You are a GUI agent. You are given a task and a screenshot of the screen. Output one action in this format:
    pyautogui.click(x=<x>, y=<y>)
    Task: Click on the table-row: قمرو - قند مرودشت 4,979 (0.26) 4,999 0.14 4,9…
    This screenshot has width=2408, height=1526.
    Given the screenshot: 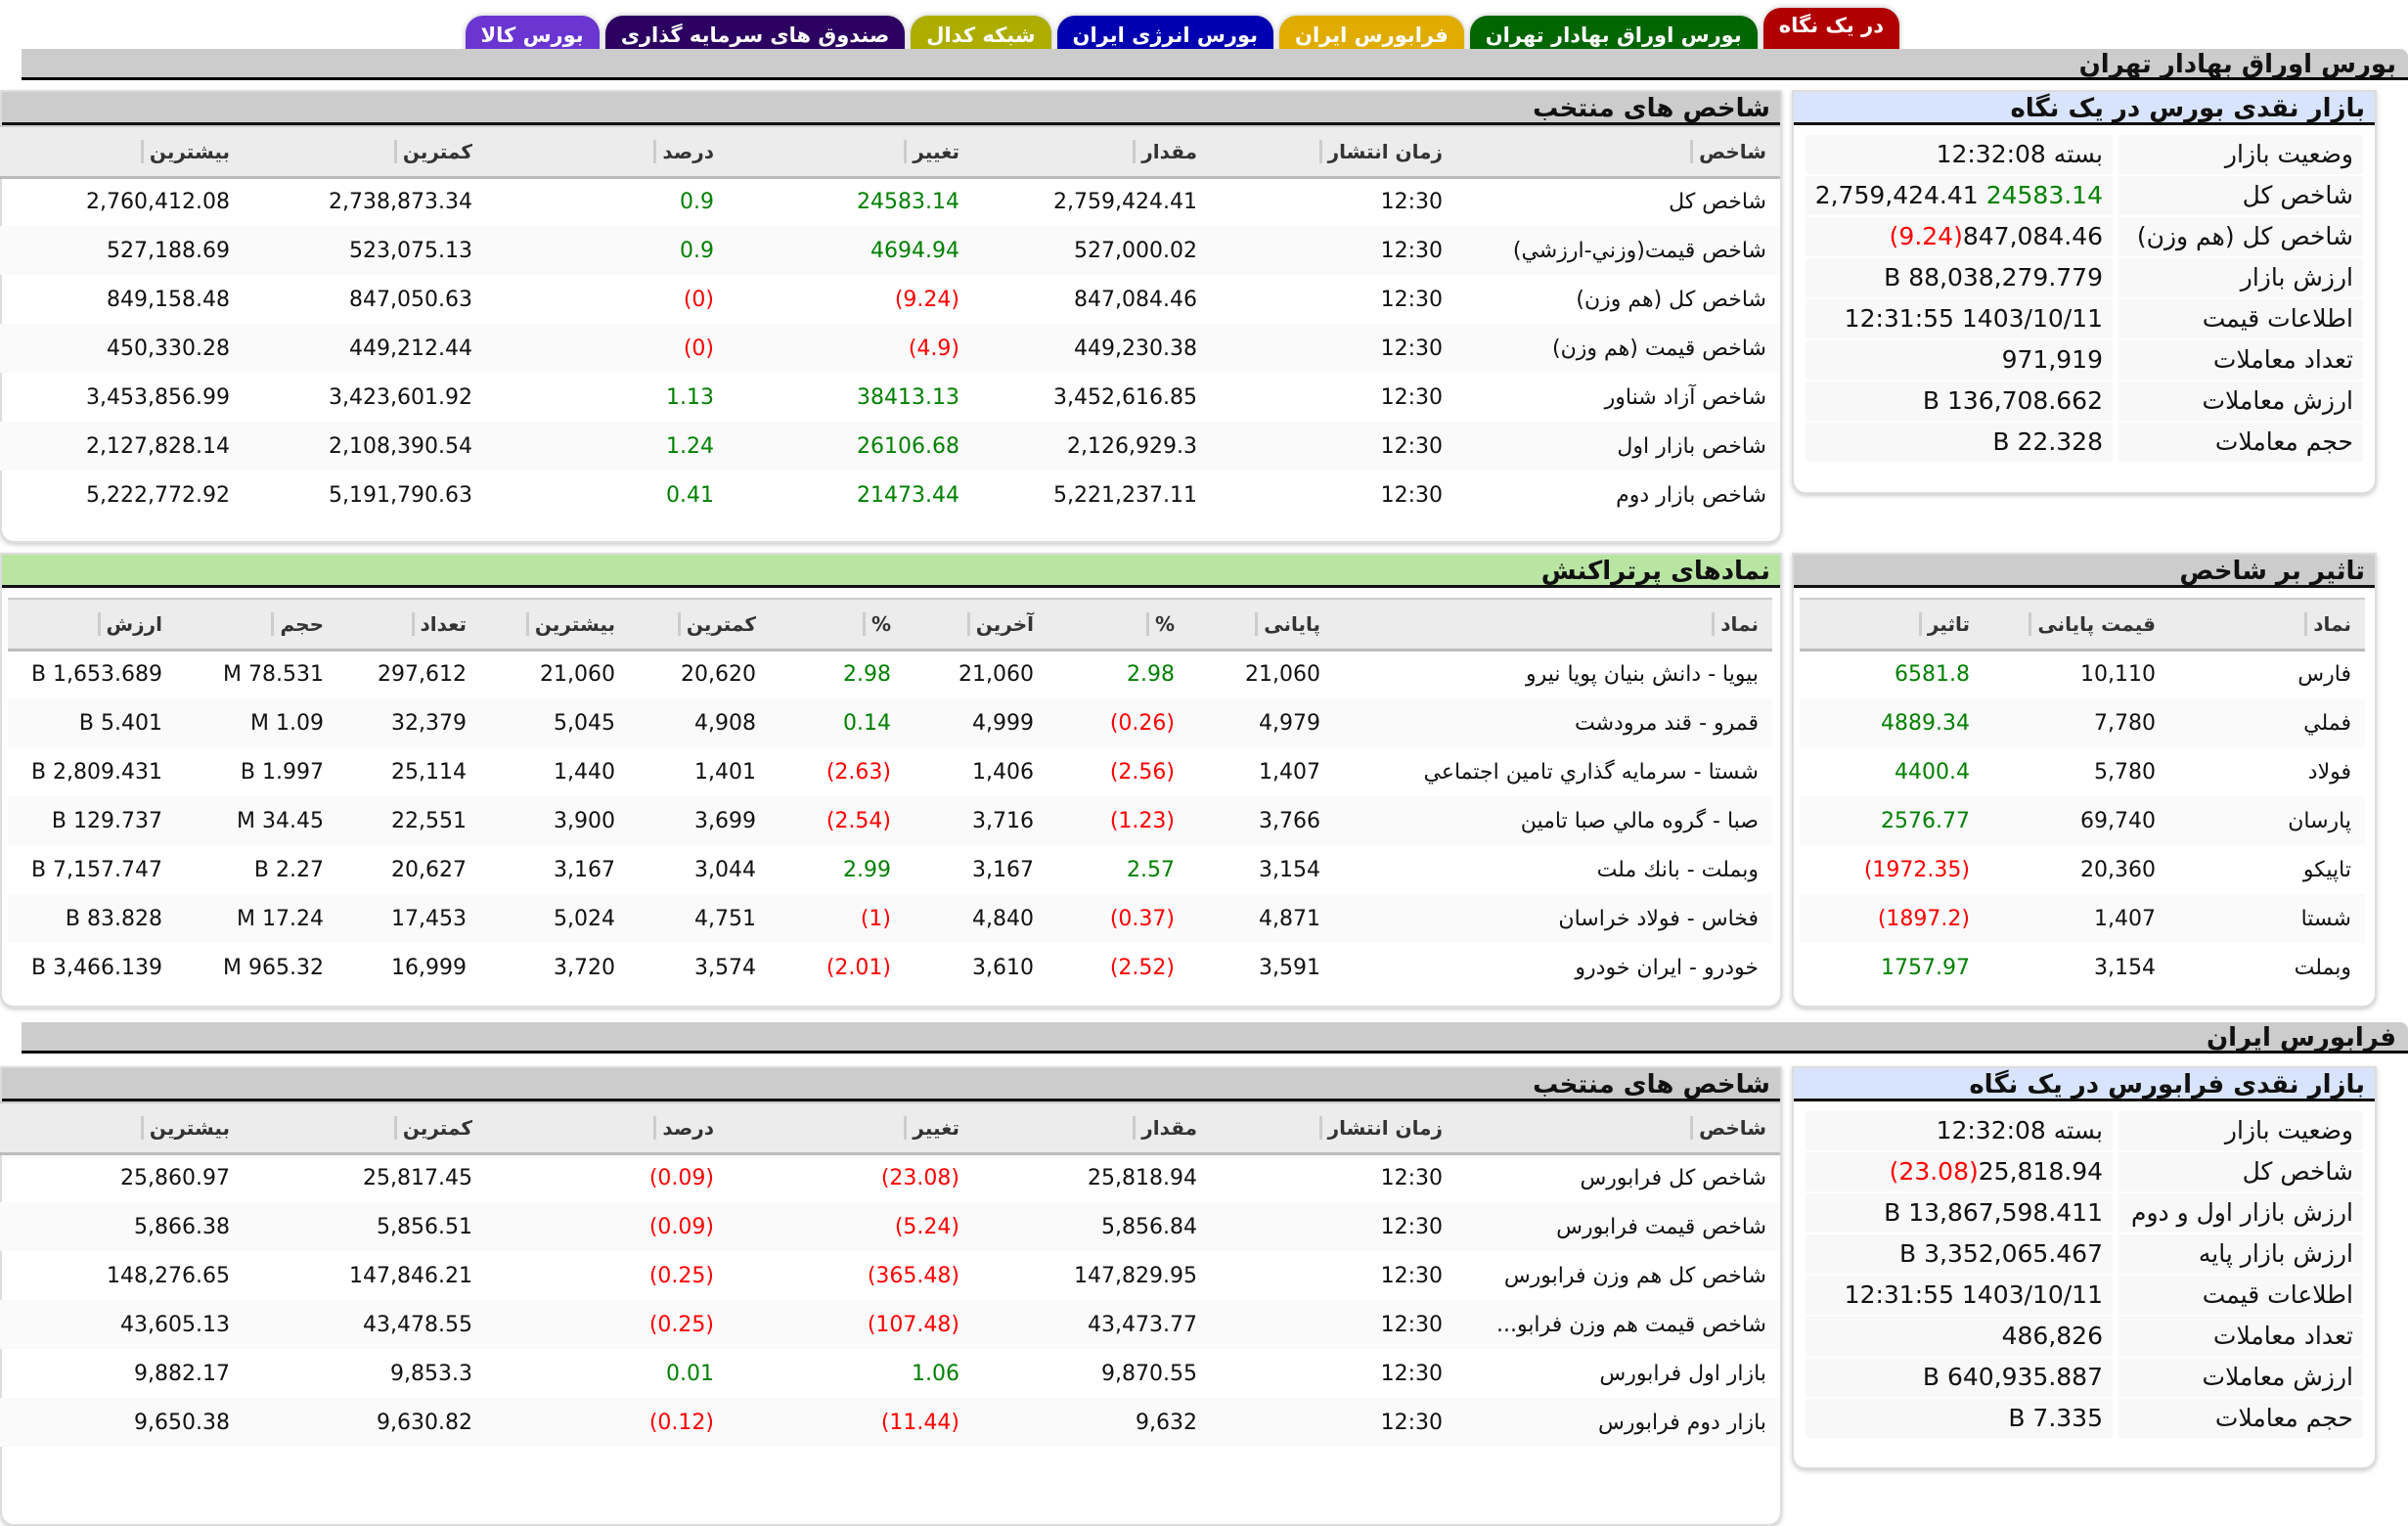 What is the action you would take?
    pyautogui.click(x=890, y=722)
    